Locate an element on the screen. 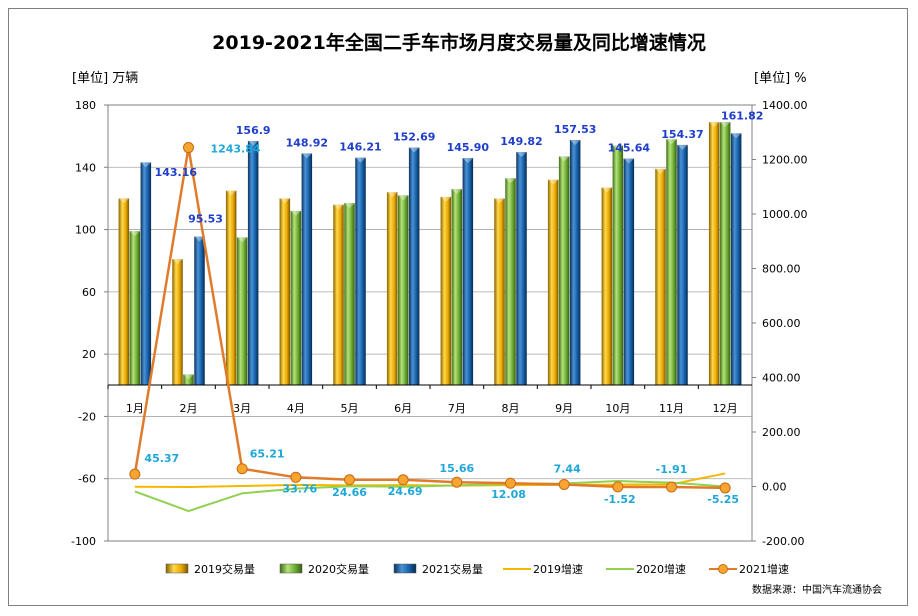  legend-item: 2021交易量 is located at coordinates (438, 569).